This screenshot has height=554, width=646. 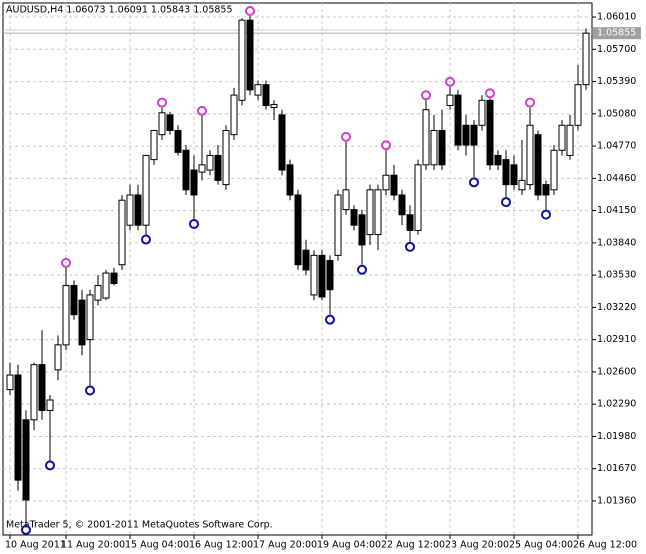 What do you see at coordinates (616, 81) in the screenshot?
I see `y-tick-label: 1.05390` at bounding box center [616, 81].